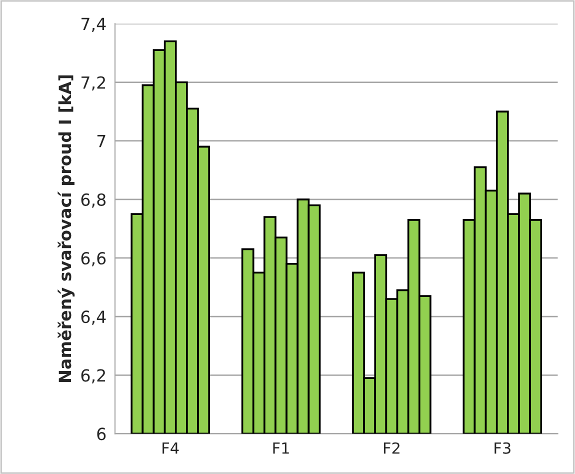 This screenshot has height=474, width=575. Describe the element at coordinates (93, 200) in the screenshot. I see `y-tick-label: 6,8` at that location.